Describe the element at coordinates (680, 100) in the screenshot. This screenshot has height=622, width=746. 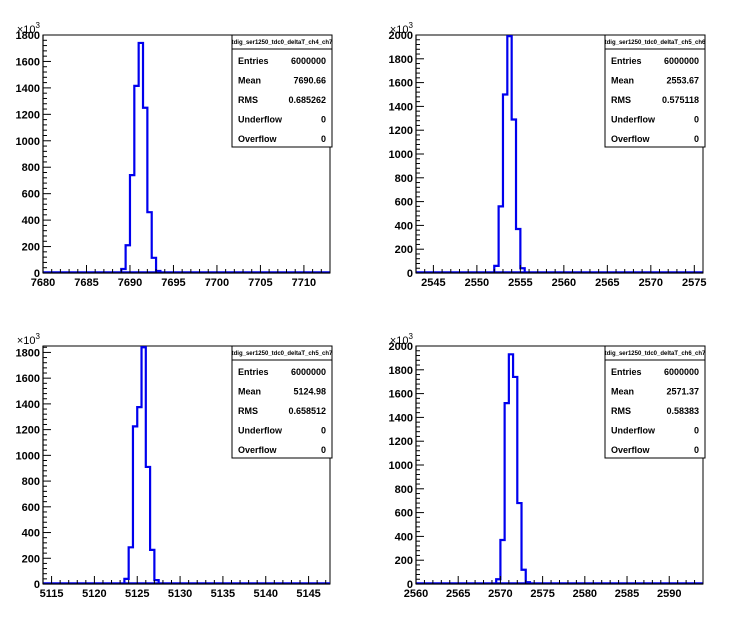
I see `stats-value: 0.575118` at that location.